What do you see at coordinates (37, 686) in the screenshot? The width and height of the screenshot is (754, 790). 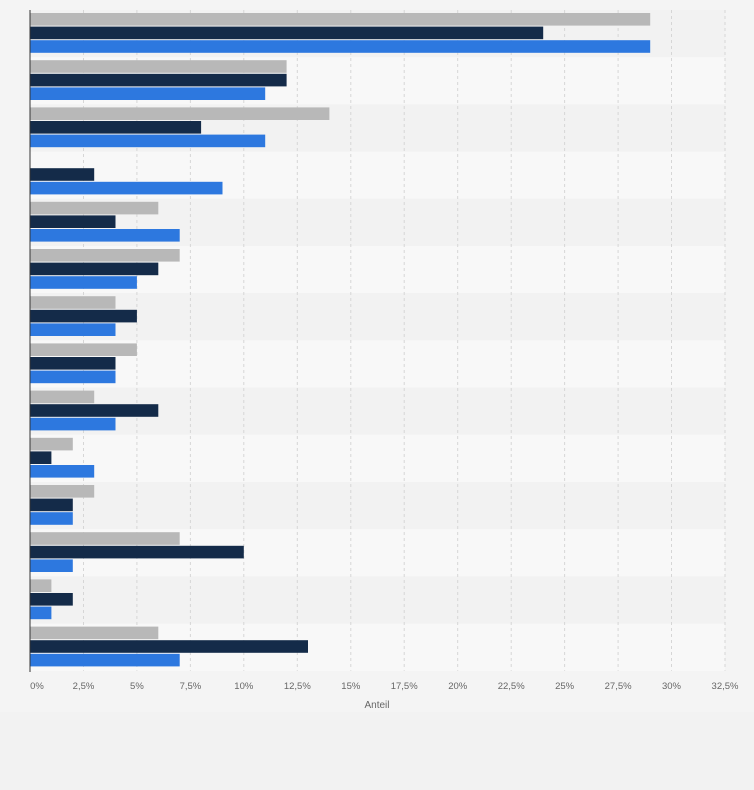 I see `x-tick-label: 0%` at bounding box center [37, 686].